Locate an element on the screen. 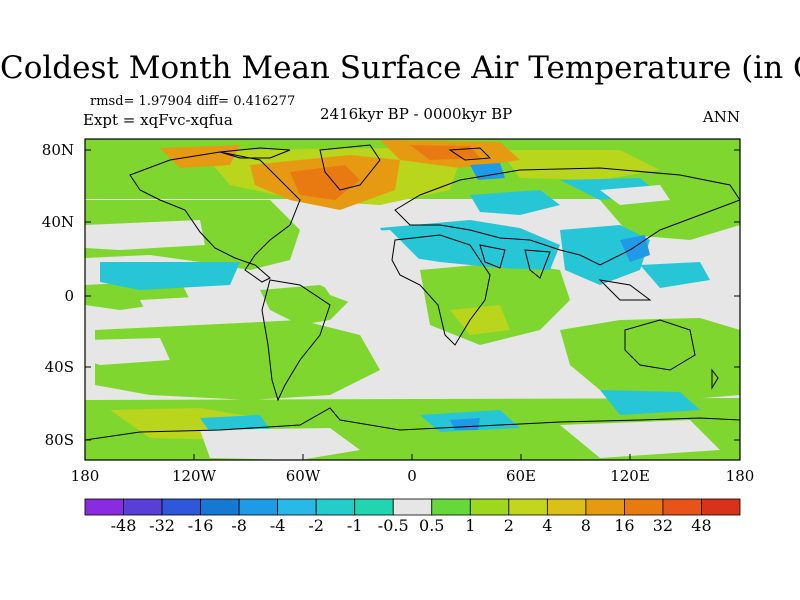 Image resolution: width=800 pixels, height=600 pixels. colorbar-label: -4 is located at coordinates (277, 525).